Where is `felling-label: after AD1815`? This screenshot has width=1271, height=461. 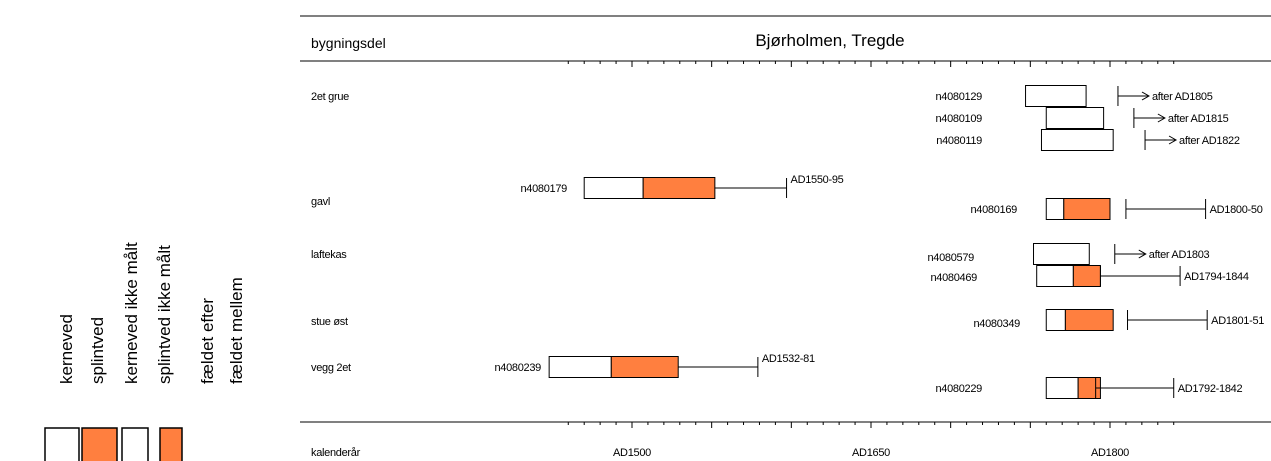
felling-label: after AD1815 is located at coordinates (1198, 119).